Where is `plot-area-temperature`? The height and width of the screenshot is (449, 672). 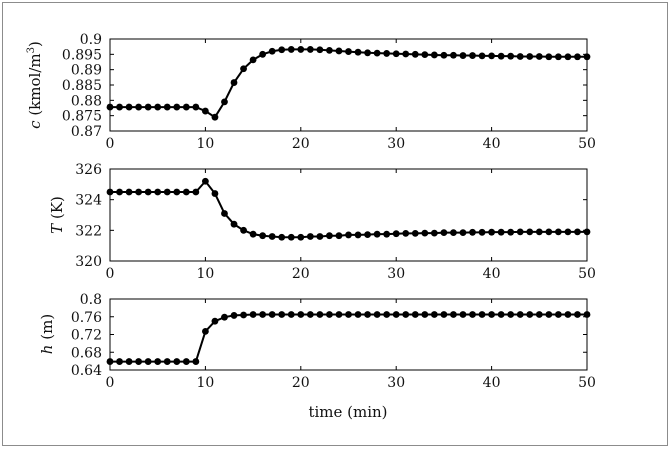 plot-area-temperature is located at coordinates (348, 215).